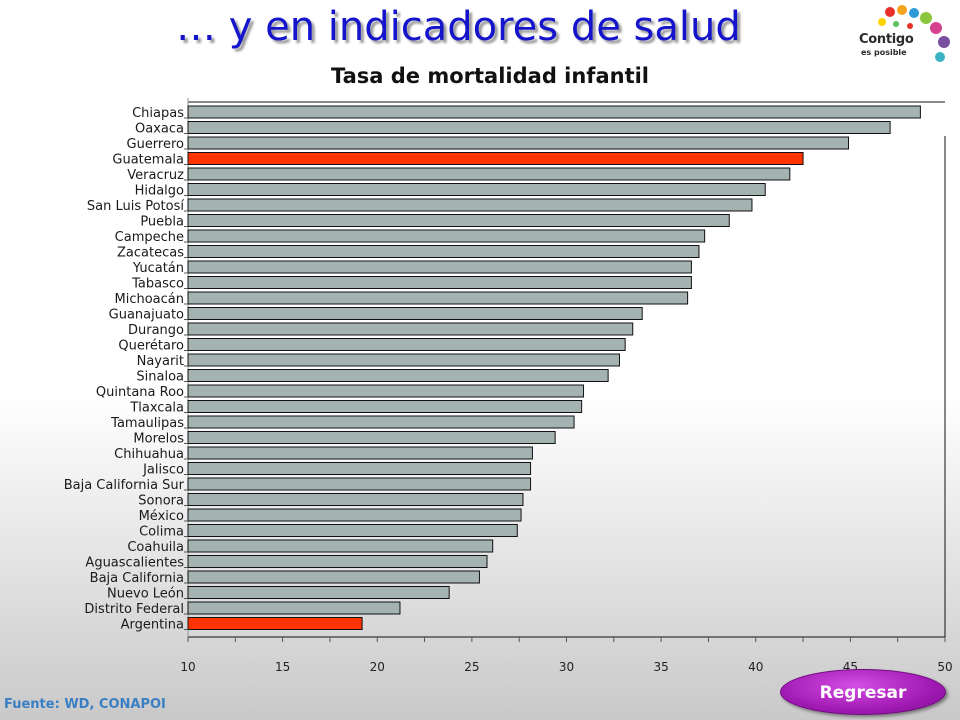 The height and width of the screenshot is (720, 960). Describe the element at coordinates (148, 160) in the screenshot. I see `category-label: Guatemala` at that location.